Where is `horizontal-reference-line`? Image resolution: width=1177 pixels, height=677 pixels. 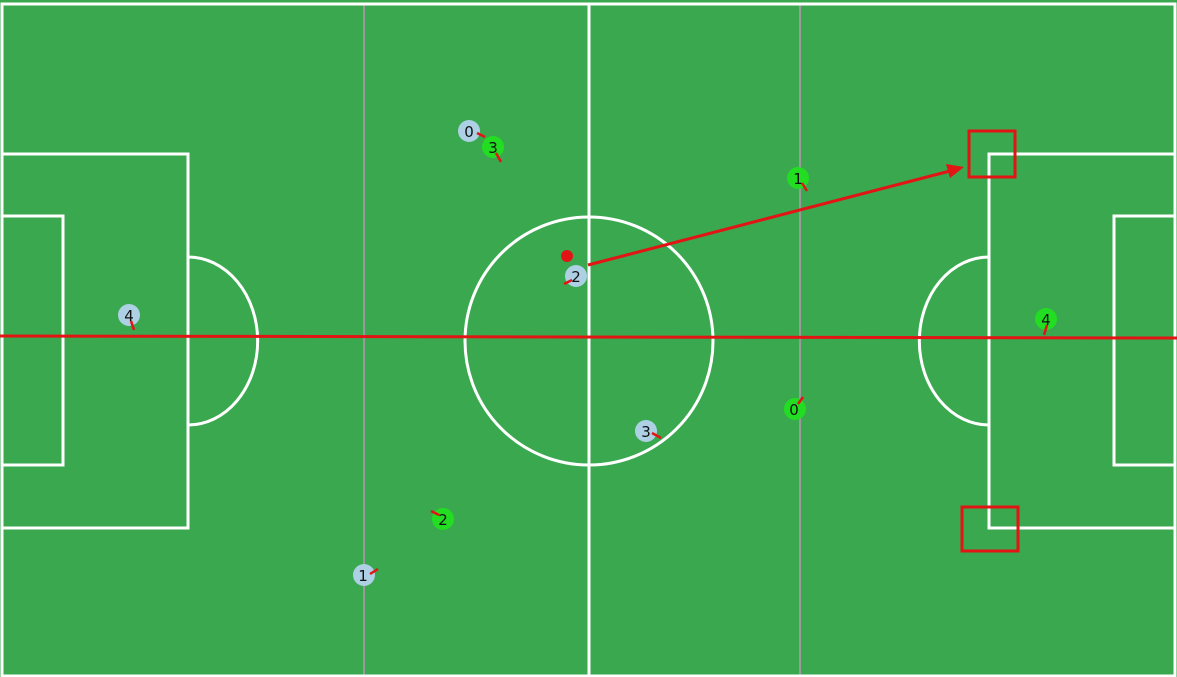 horizontal-reference-line is located at coordinates (588, 337).